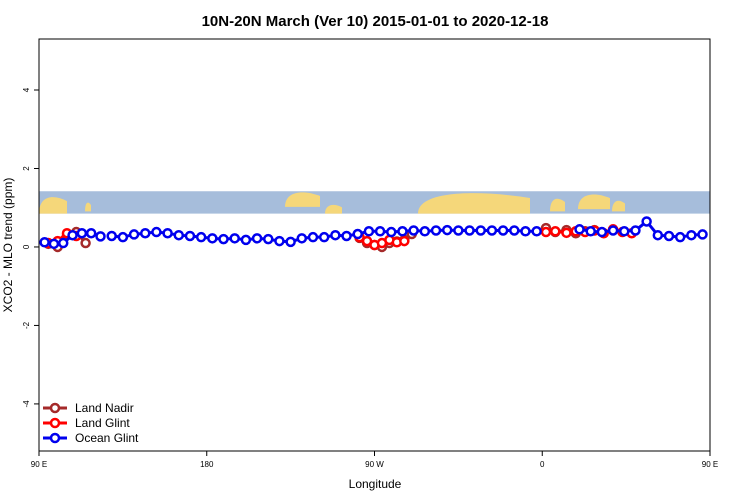 This screenshot has height=500, width=750. I want to click on y-axis: -4 -2 0 2 4, so click(30, 247).